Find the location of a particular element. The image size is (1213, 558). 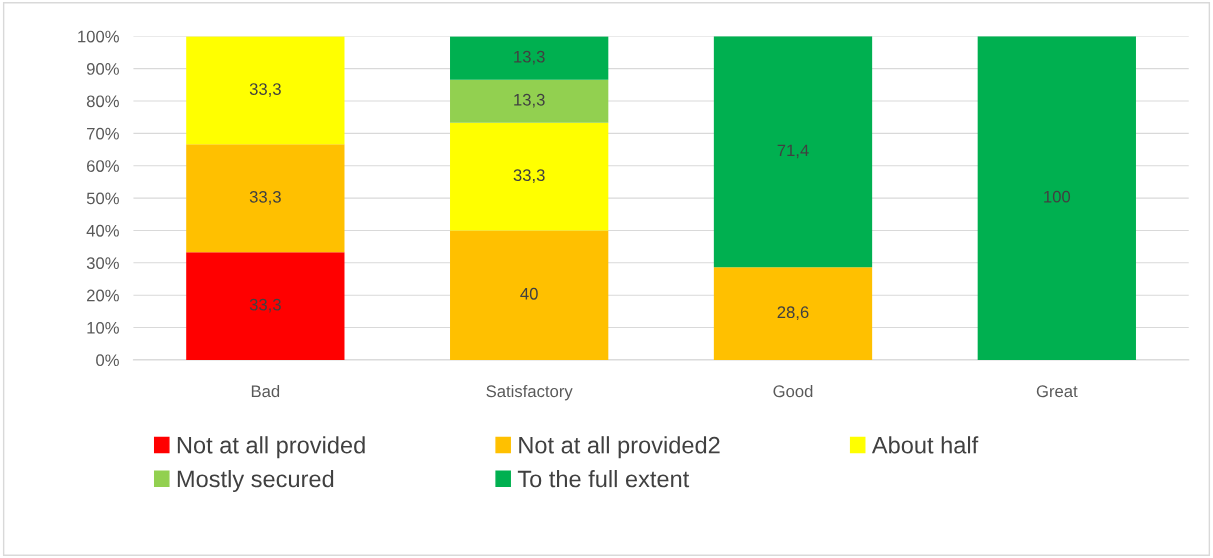

data-label: 100 is located at coordinates (1057, 196).